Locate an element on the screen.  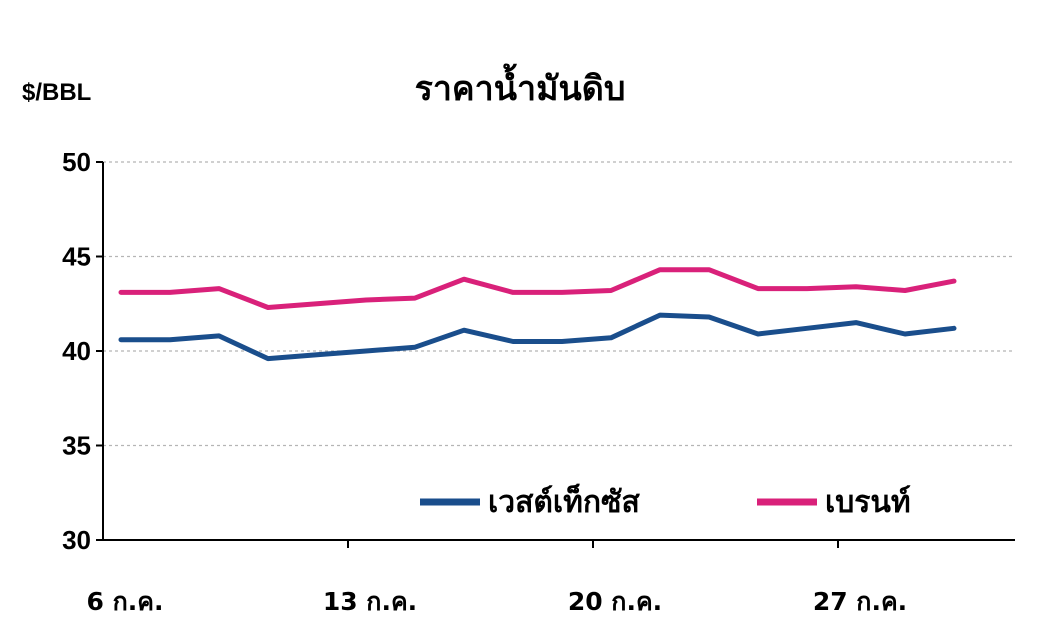
chart-title: ราคาน้ำมันดิบ is located at coordinates (520, 86).